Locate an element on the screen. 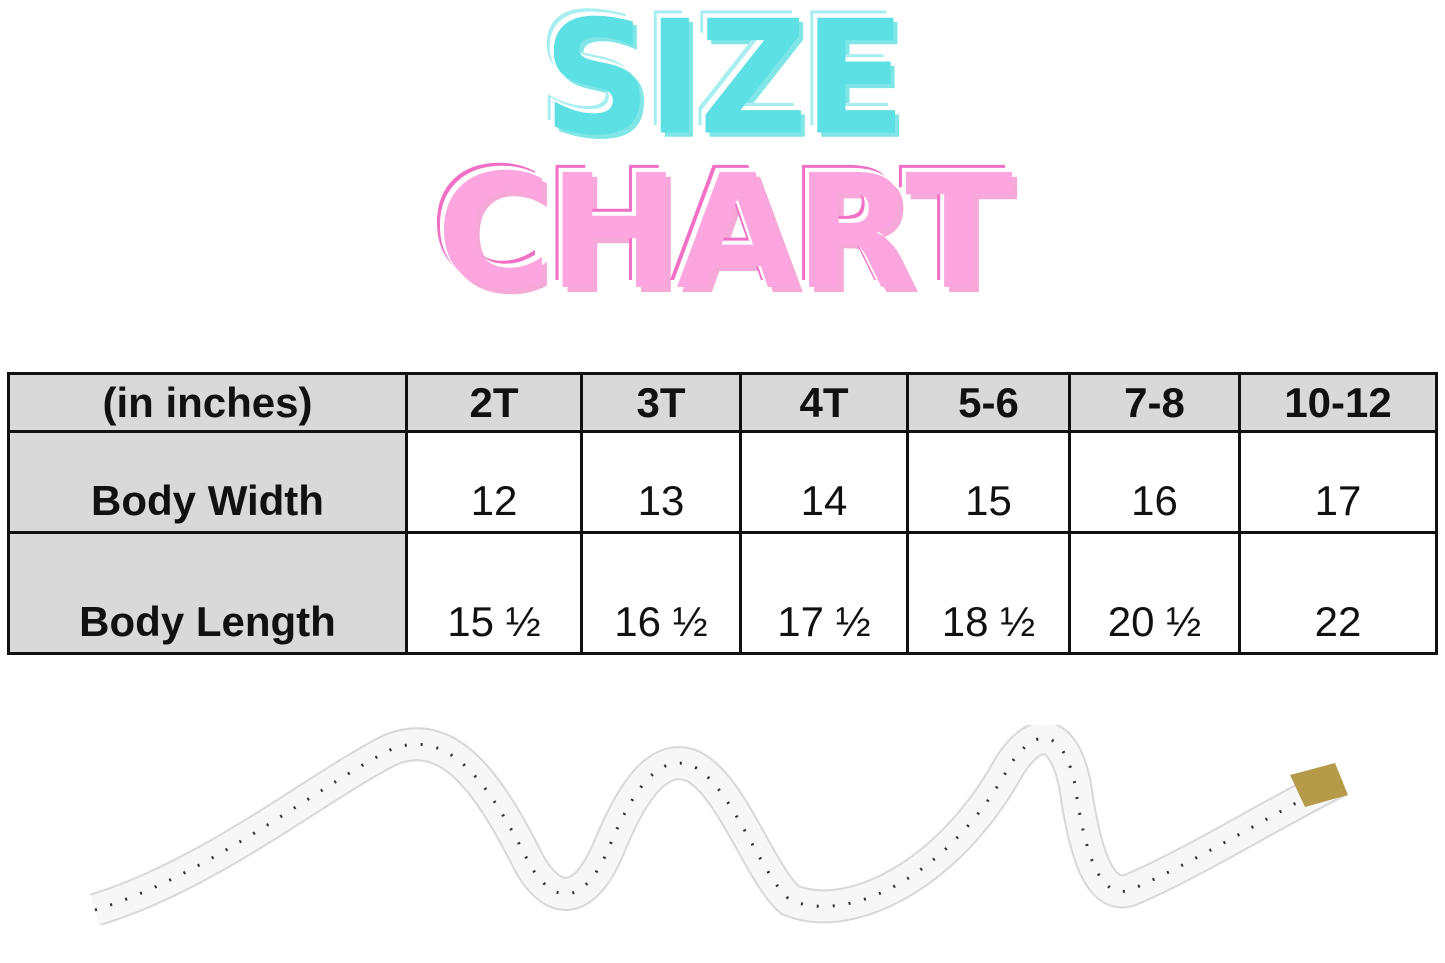  table-cell: 18 ½ is located at coordinates (988, 593).